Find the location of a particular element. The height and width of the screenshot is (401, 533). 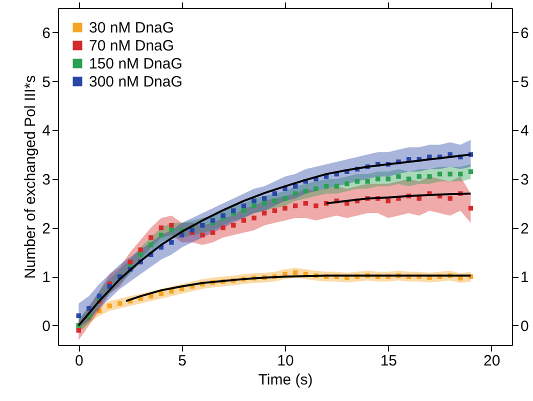

legend-label: 30 nM DnaG is located at coordinates (131, 28).